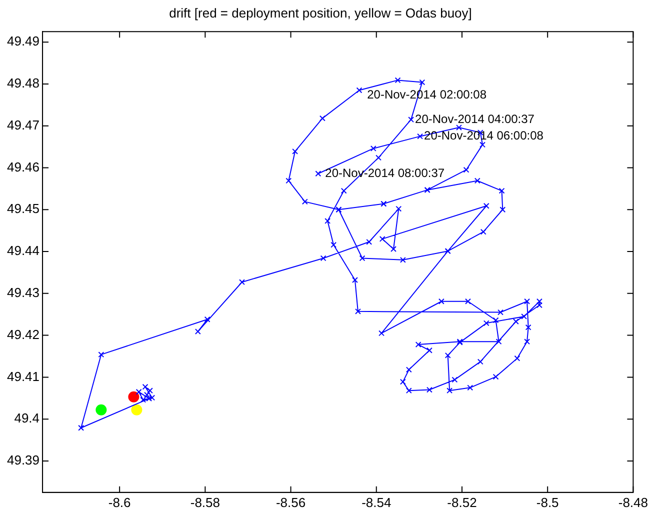 Image resolution: width=651 pixels, height=516 pixels. I want to click on x-tick-label: -8.6, so click(119, 502).